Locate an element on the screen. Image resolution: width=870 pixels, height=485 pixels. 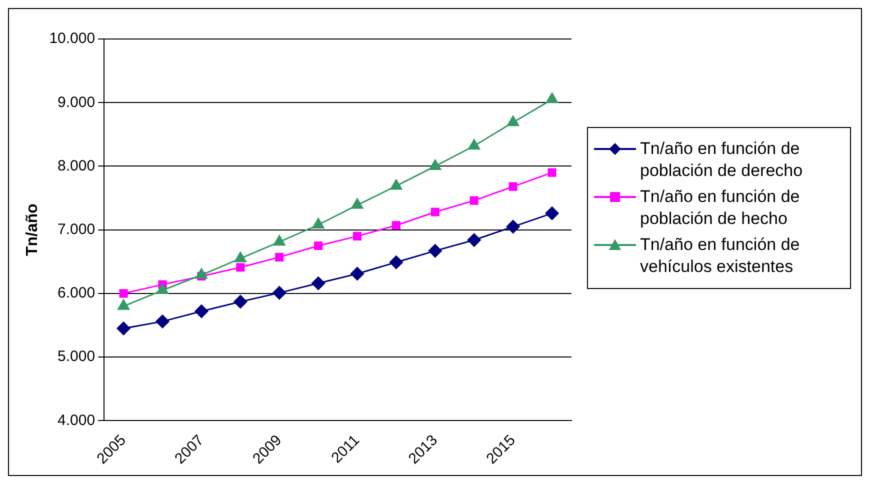
y-tick-label: 10.000 is located at coordinates (72, 39).